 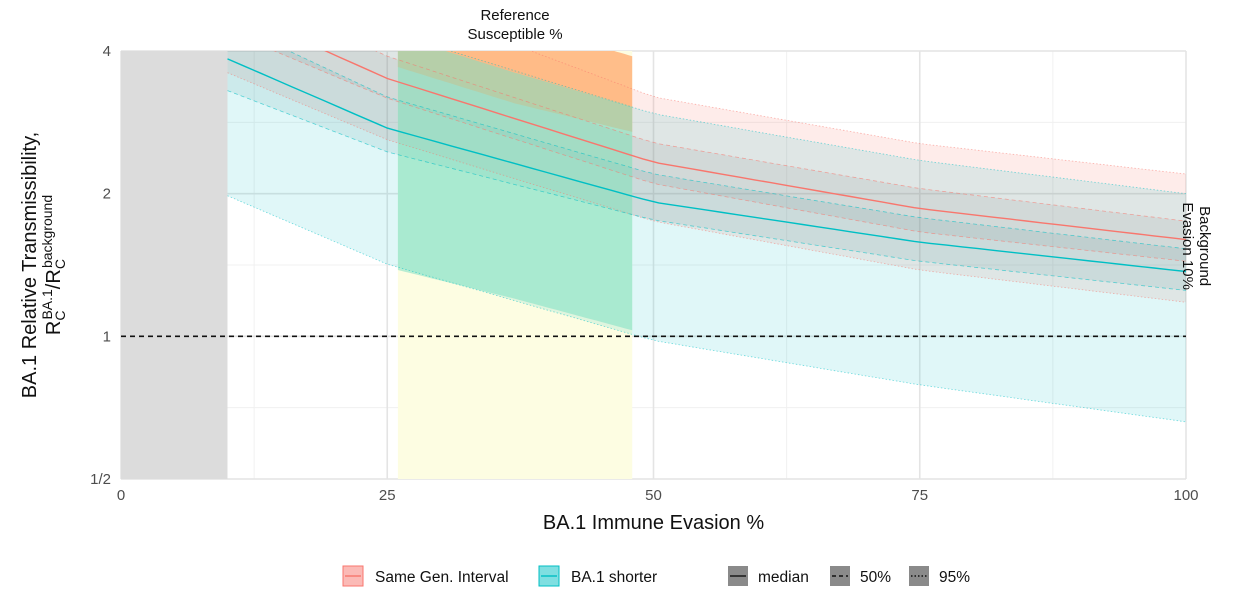 What do you see at coordinates (875, 577) in the screenshot?
I see `legend-label: 50%` at bounding box center [875, 577].